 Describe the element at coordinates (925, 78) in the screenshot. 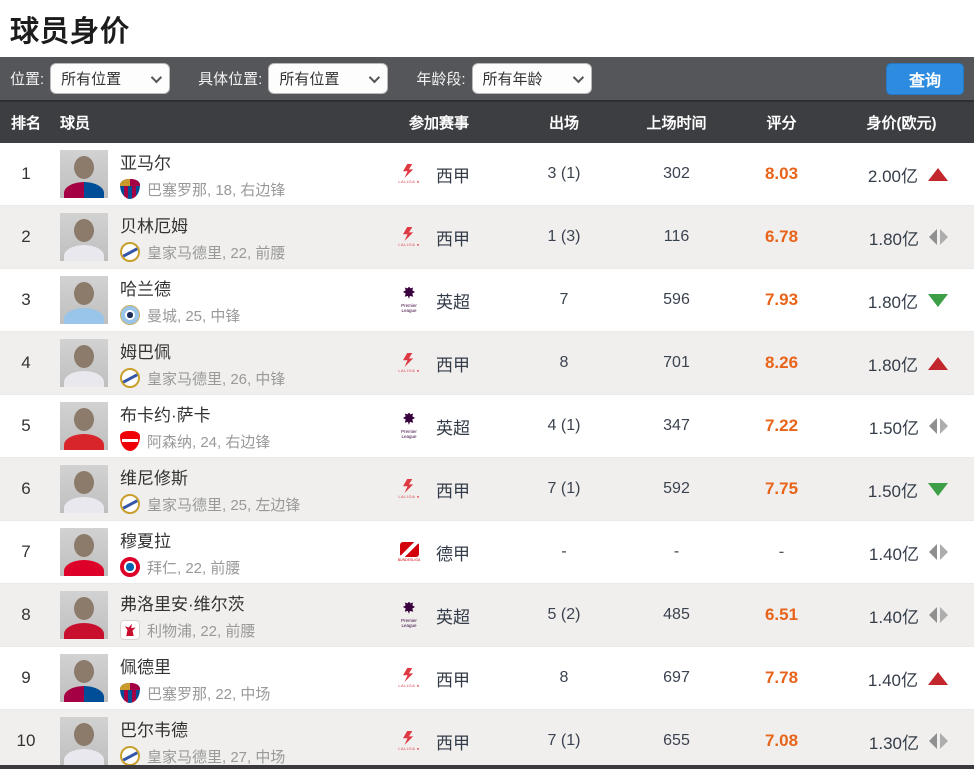

I see `search-button: 查询` at that location.